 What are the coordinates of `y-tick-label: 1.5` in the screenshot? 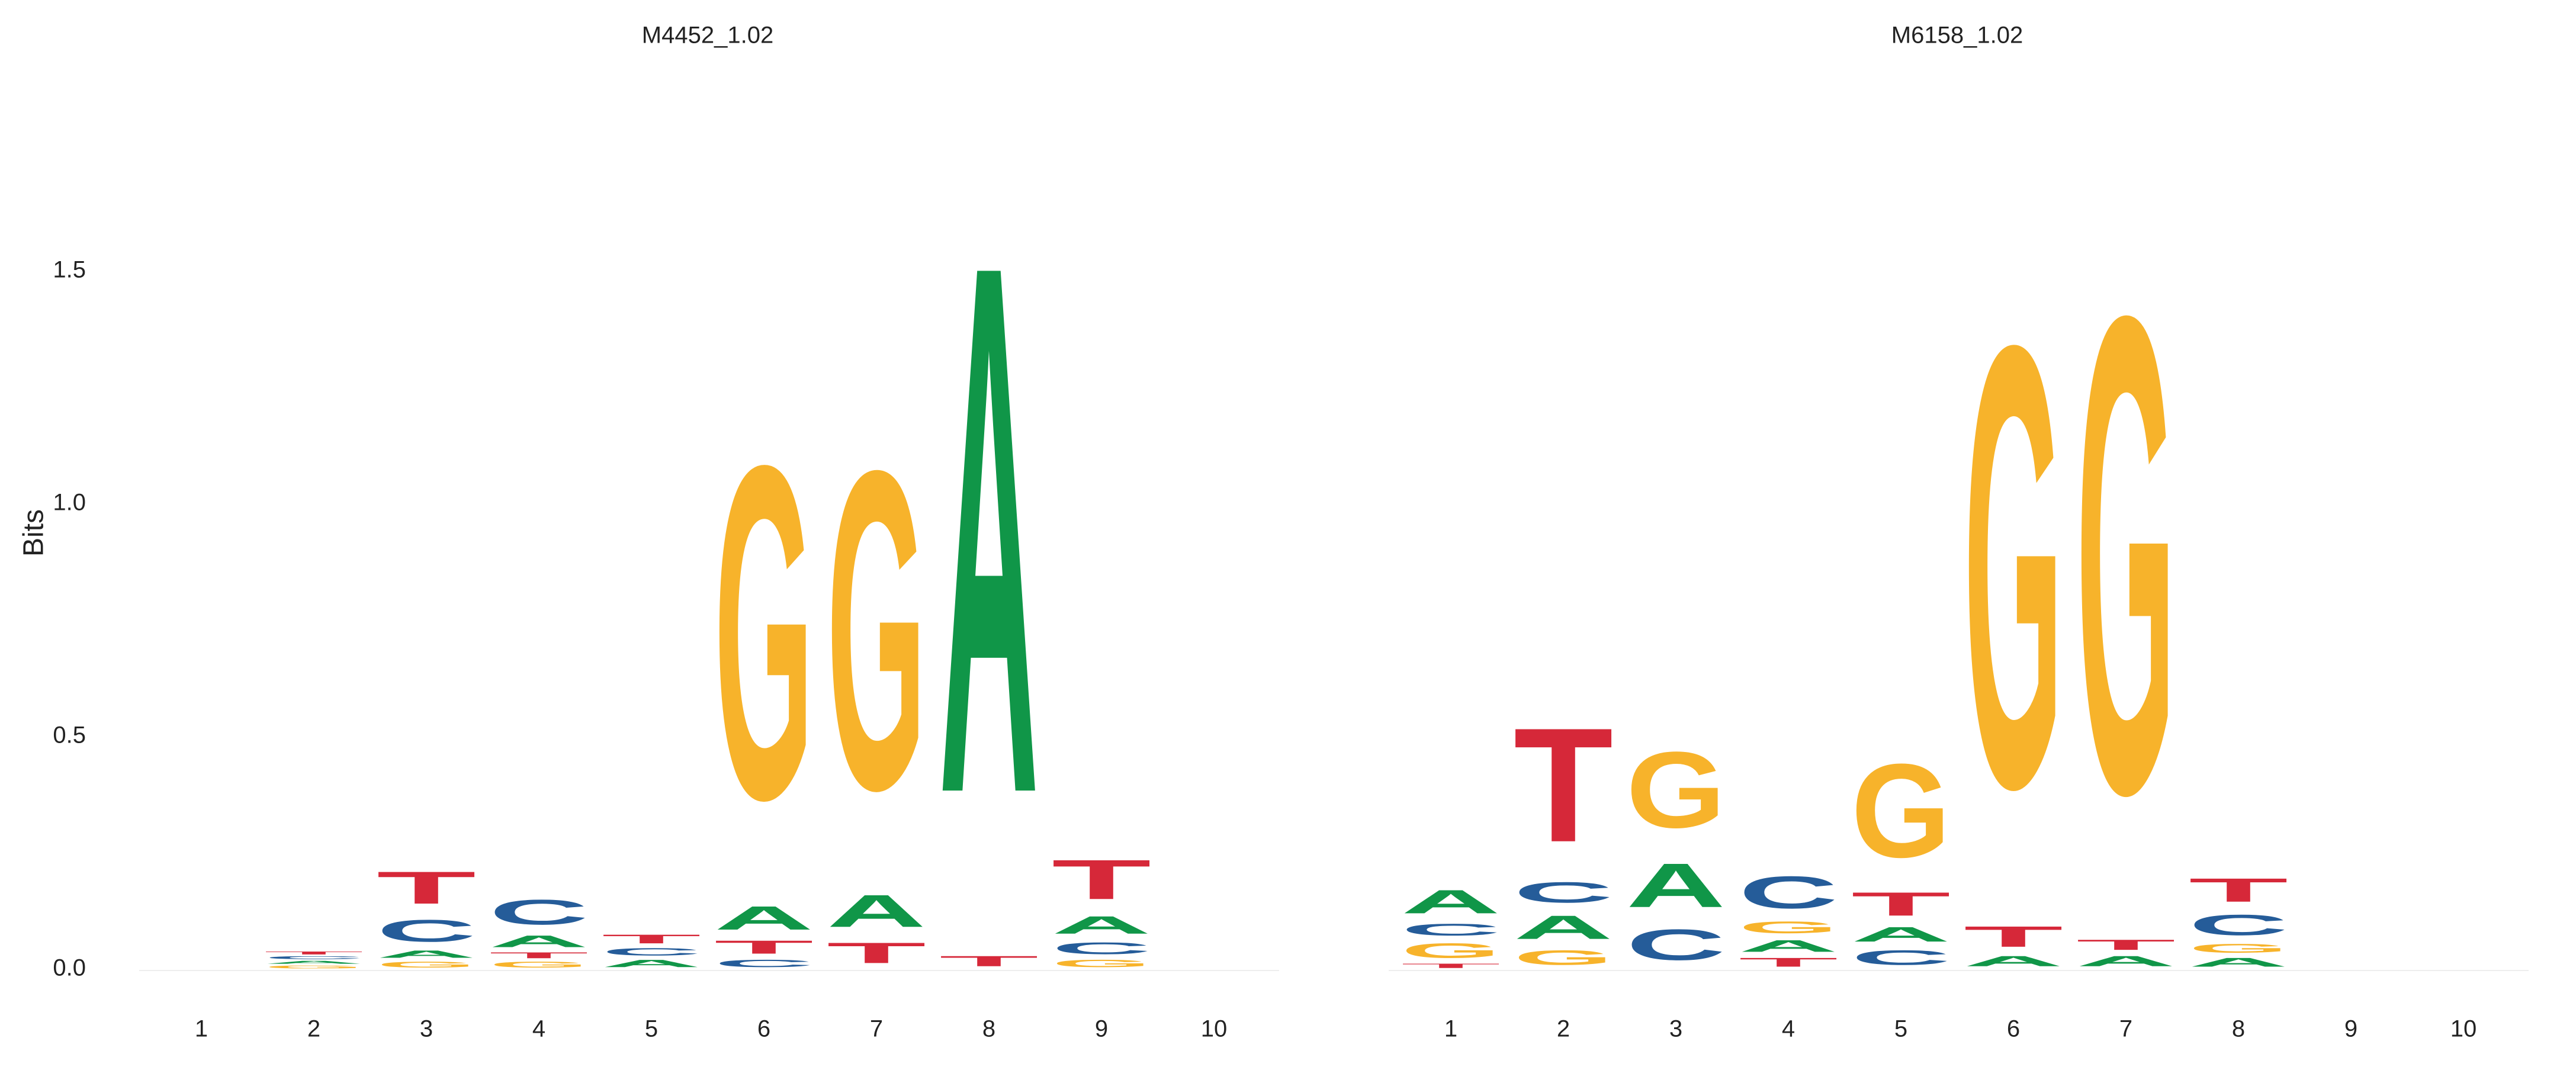 It's located at (69, 270).